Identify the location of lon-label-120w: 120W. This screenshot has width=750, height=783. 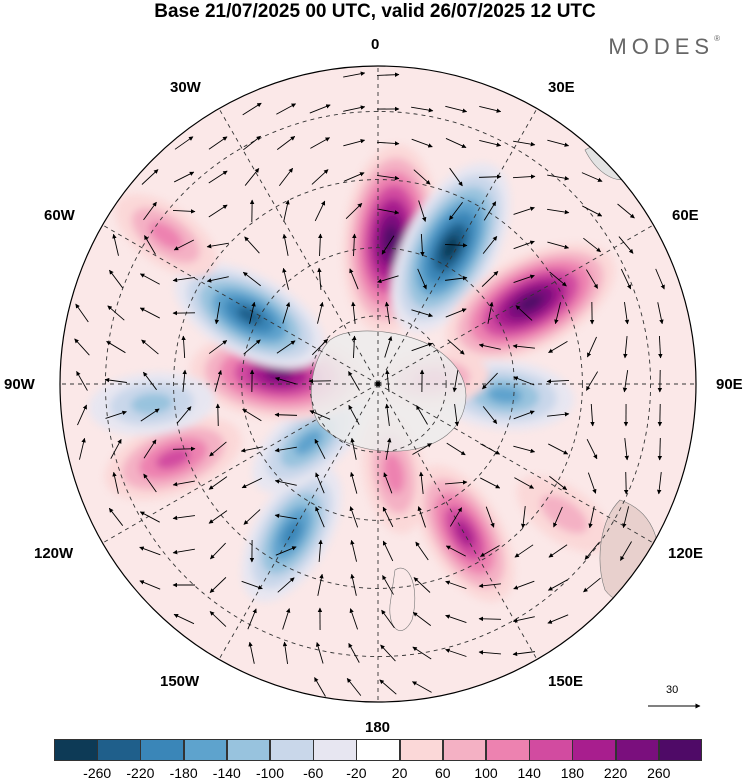
(54, 553).